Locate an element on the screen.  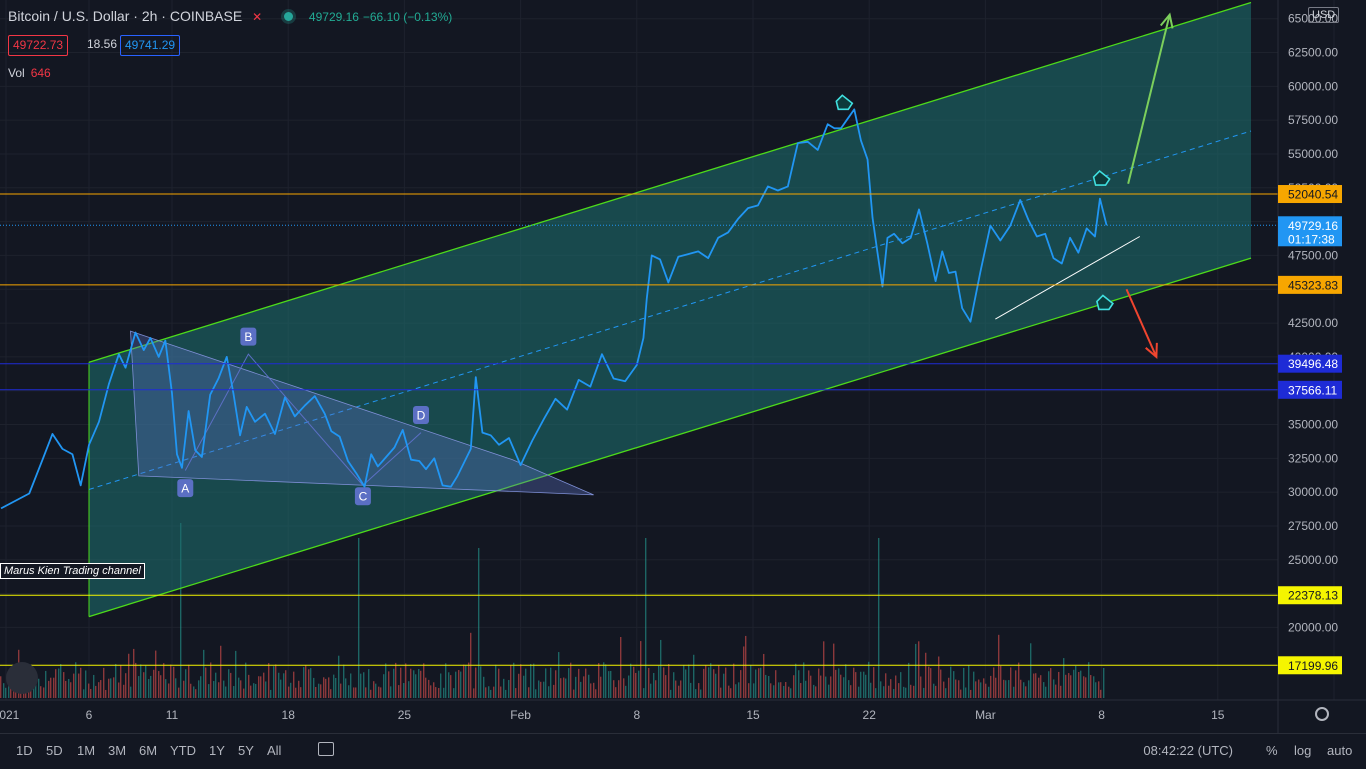
price-tick-label: 60000.00 is located at coordinates (1313, 86).